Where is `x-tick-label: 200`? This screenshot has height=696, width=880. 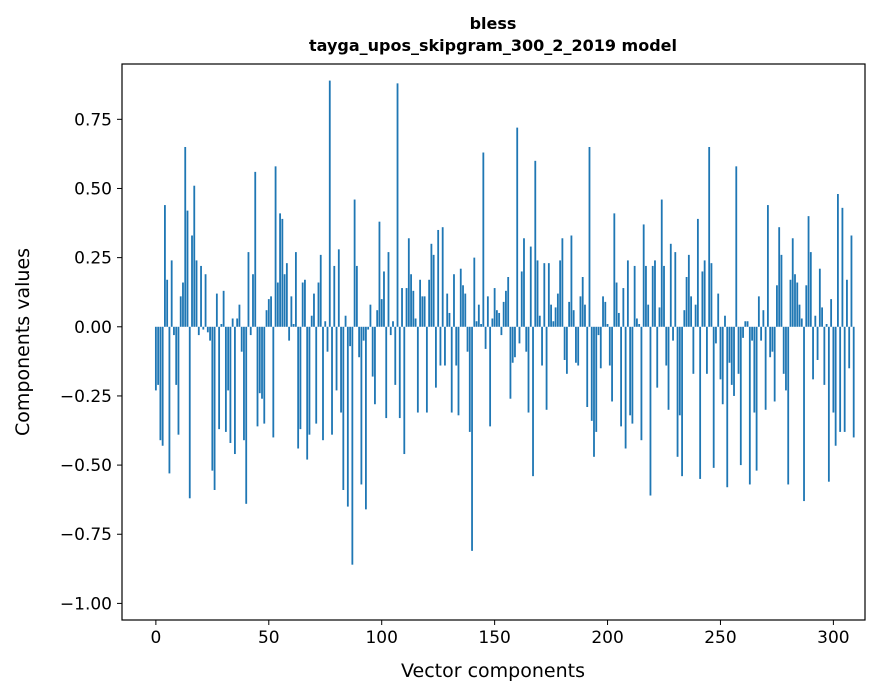 x-tick-label: 200 is located at coordinates (607, 638).